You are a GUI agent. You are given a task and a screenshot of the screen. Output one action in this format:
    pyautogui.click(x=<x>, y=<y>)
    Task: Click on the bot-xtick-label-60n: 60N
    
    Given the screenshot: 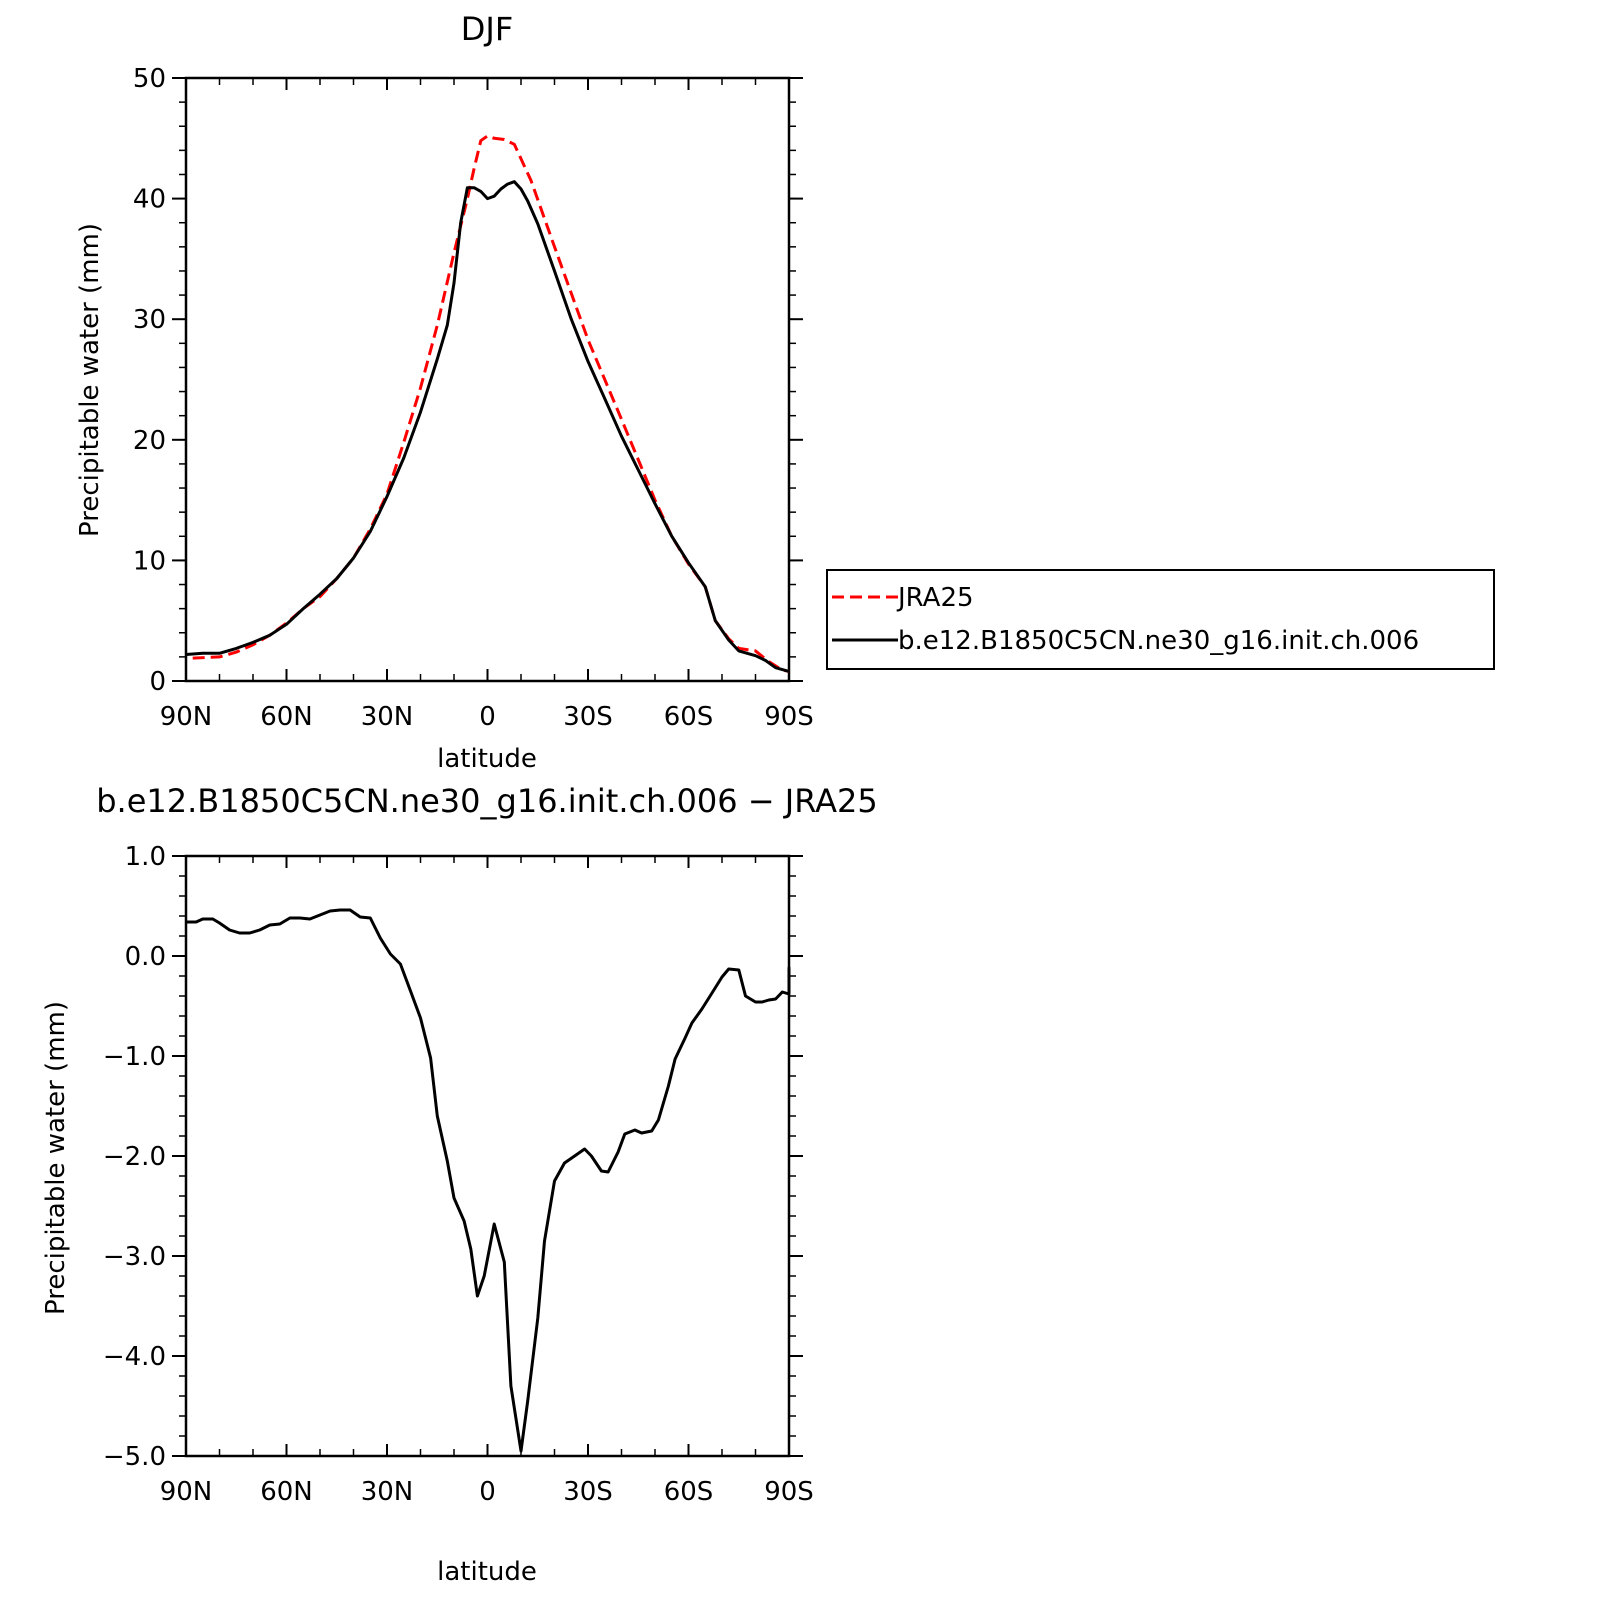 What is the action you would take?
    pyautogui.click(x=286, y=1492)
    